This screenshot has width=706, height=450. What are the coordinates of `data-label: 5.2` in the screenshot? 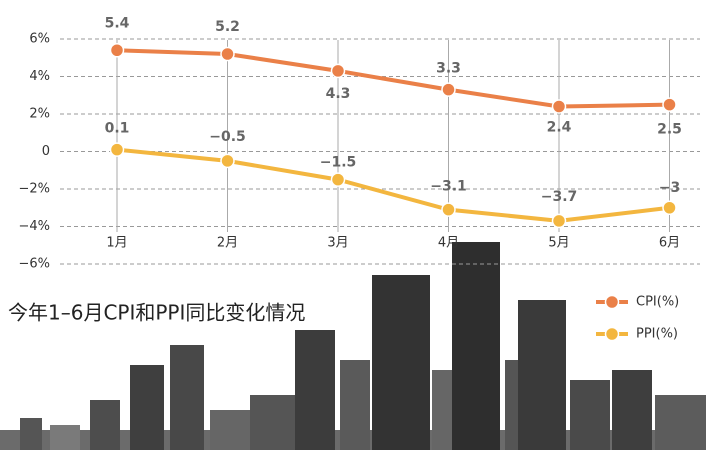 It's located at (227, 27).